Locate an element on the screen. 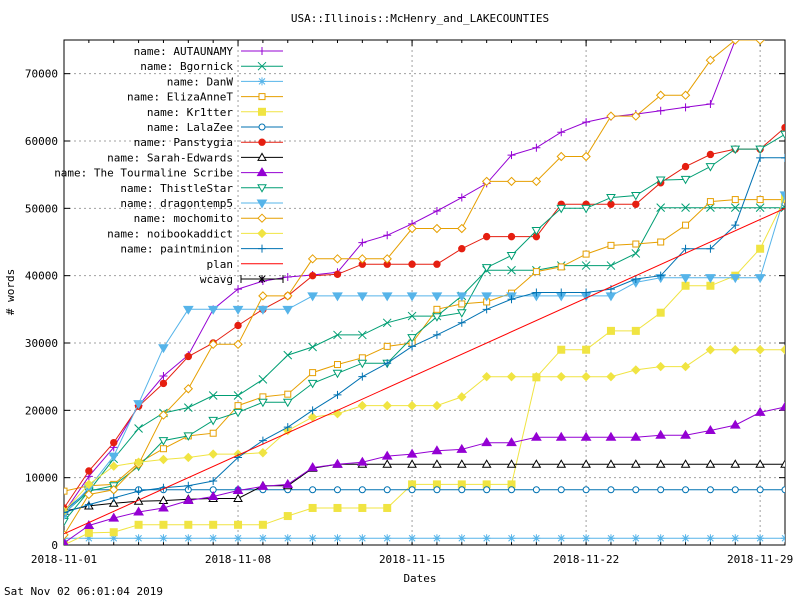 Image resolution: width=800 pixels, height=604 pixels. y-tick-label: 10000 is located at coordinates (41, 478).